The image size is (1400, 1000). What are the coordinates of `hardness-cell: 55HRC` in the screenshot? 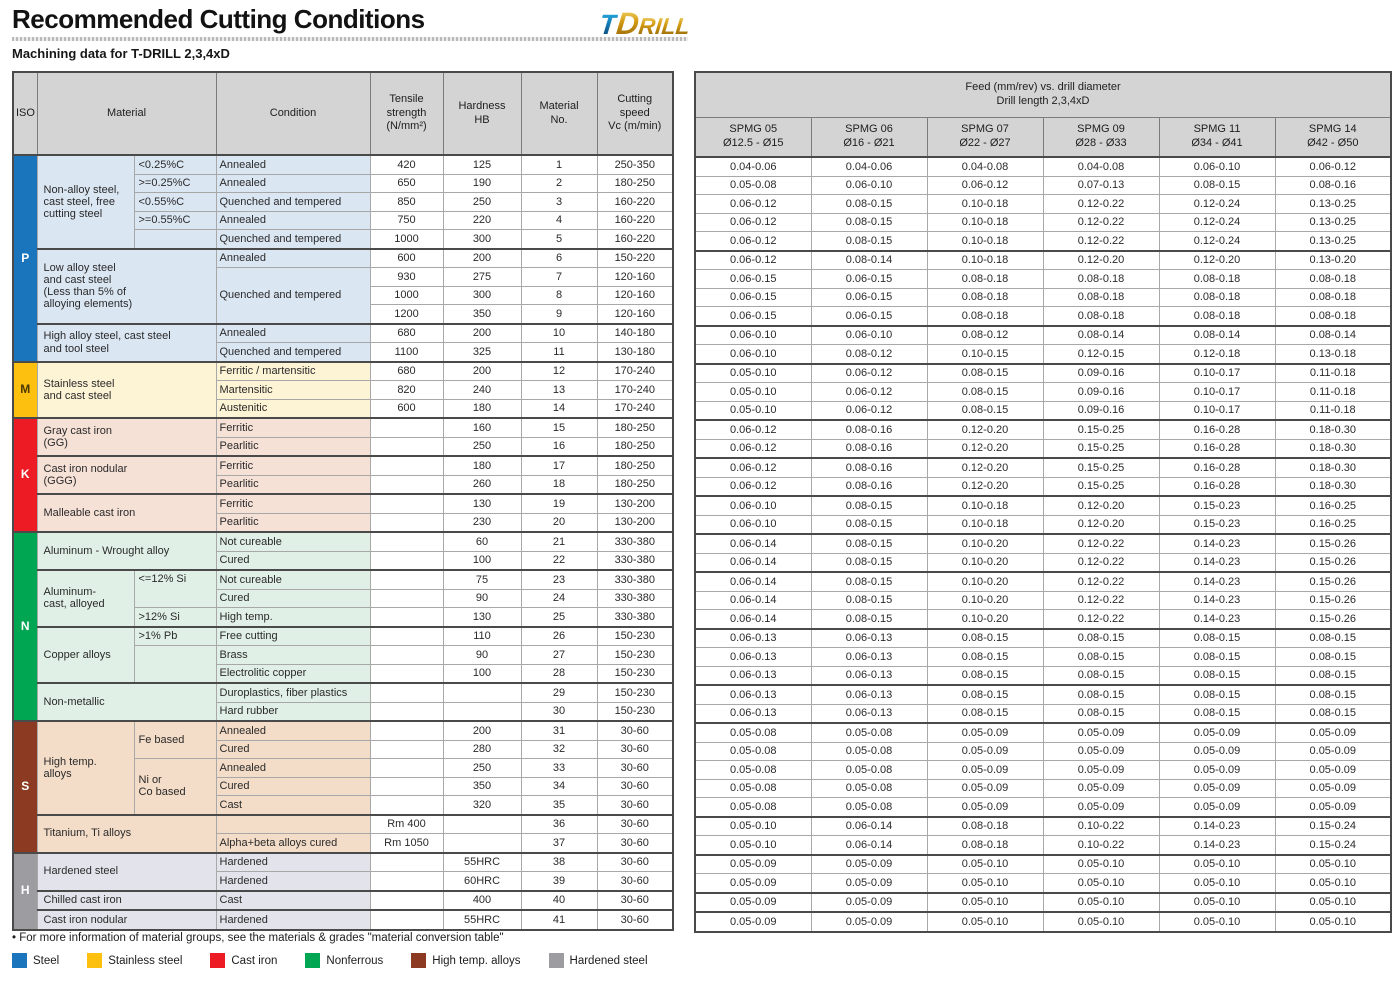 It's located at (482, 861).